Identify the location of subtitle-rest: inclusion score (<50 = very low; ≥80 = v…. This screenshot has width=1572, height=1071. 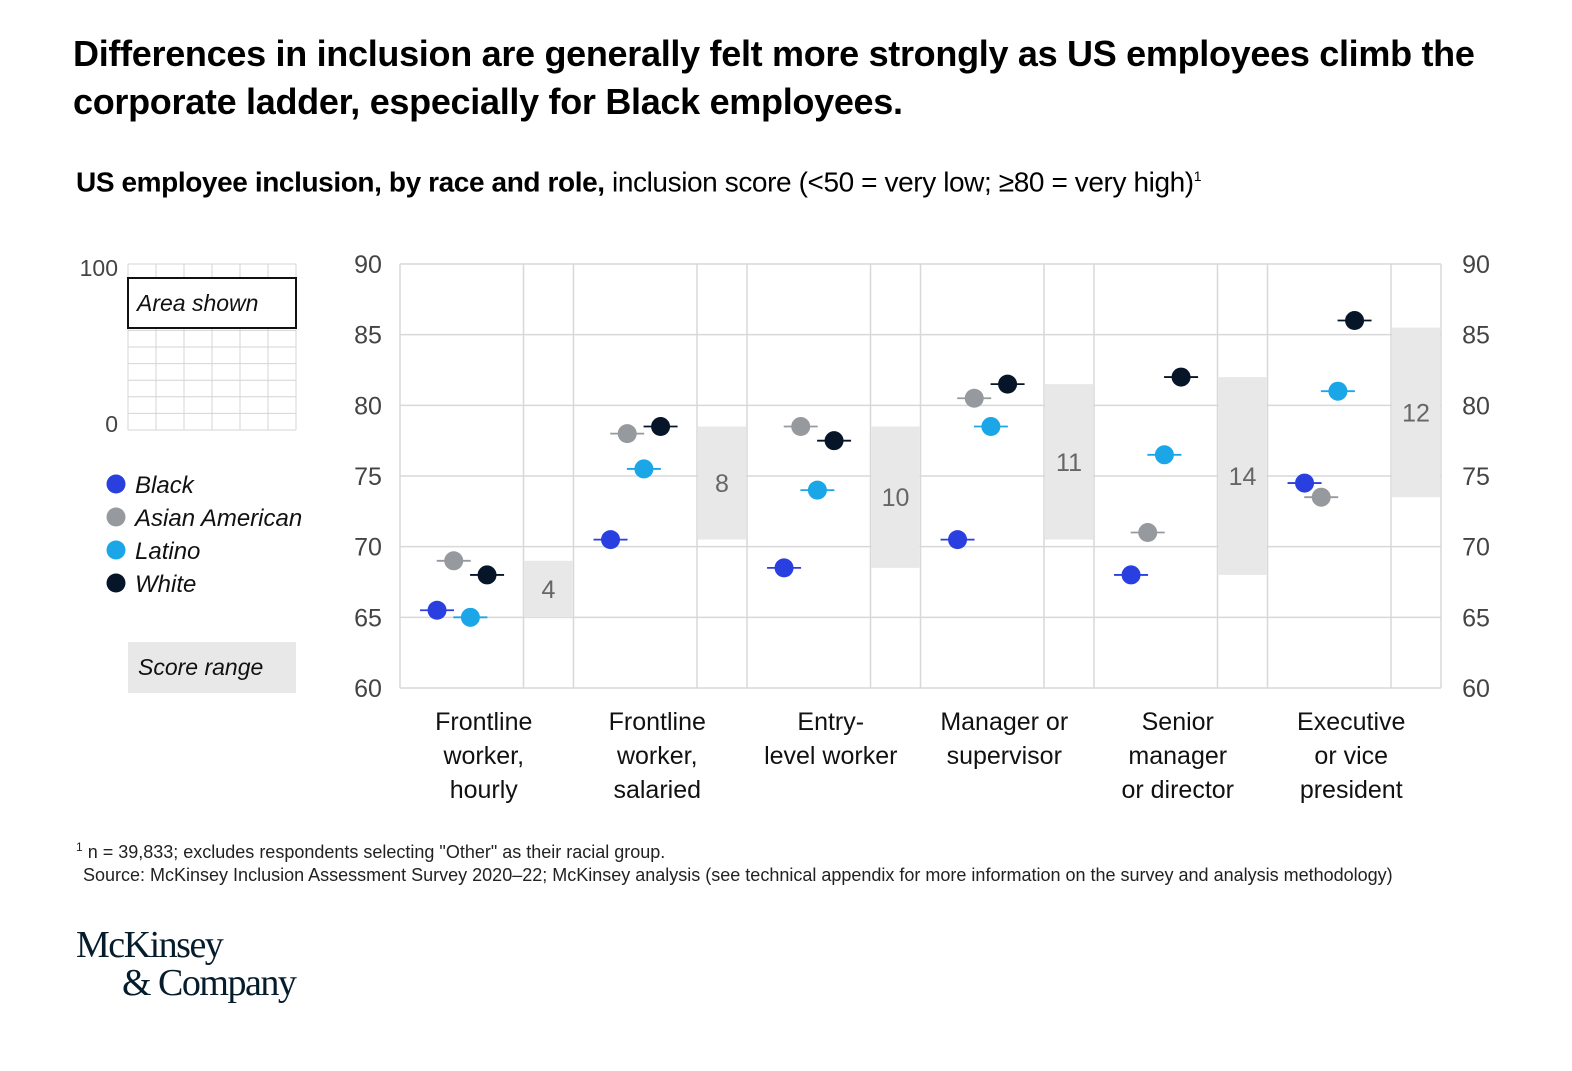
(899, 182).